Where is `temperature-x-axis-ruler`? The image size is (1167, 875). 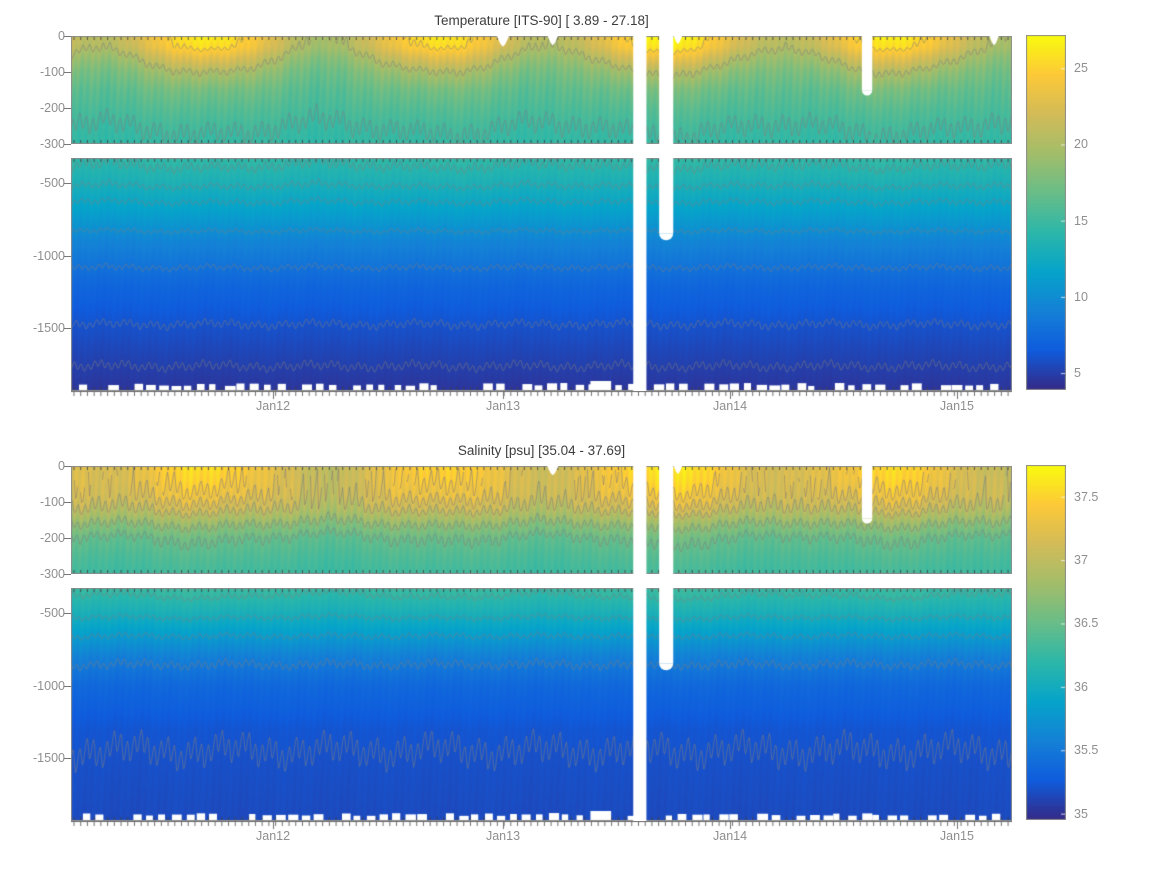 temperature-x-axis-ruler is located at coordinates (541, 395).